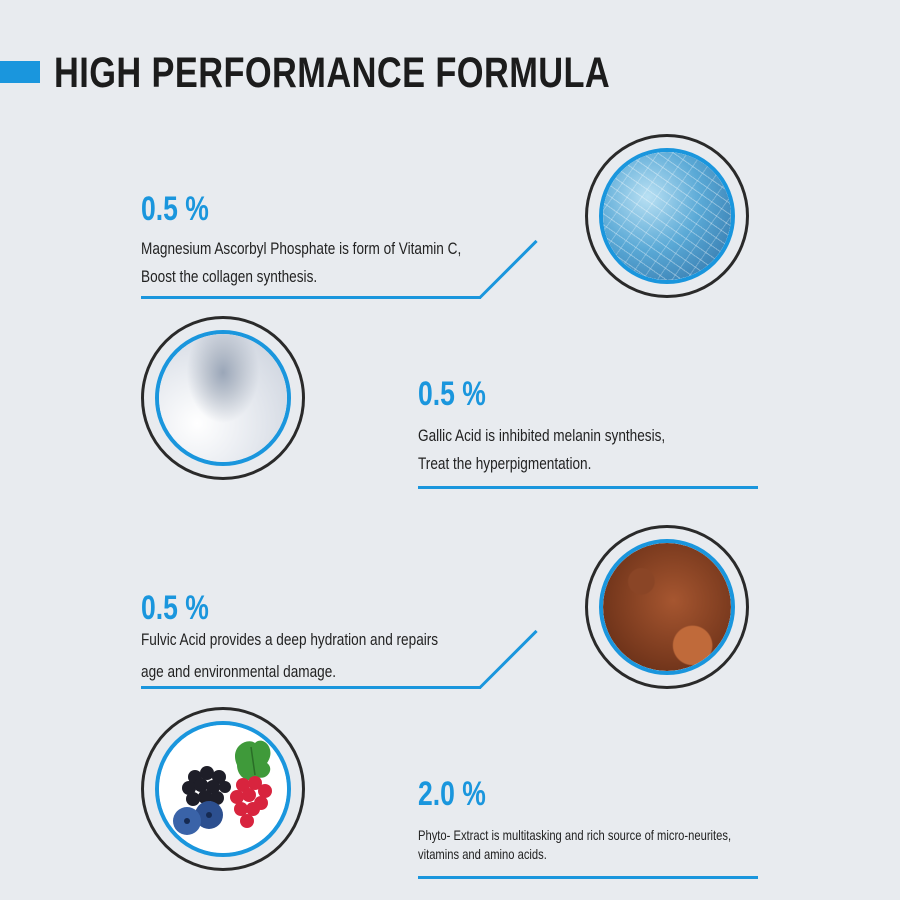  Describe the element at coordinates (508, 659) in the screenshot. I see `ingredient-3-connector` at that location.